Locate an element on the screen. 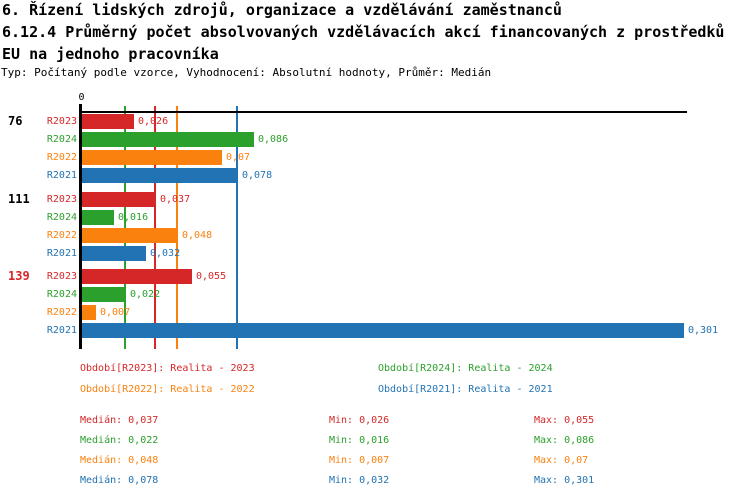 Image resolution: width=750 pixels, height=498 pixels. bar-76-R2021 is located at coordinates (160, 175).